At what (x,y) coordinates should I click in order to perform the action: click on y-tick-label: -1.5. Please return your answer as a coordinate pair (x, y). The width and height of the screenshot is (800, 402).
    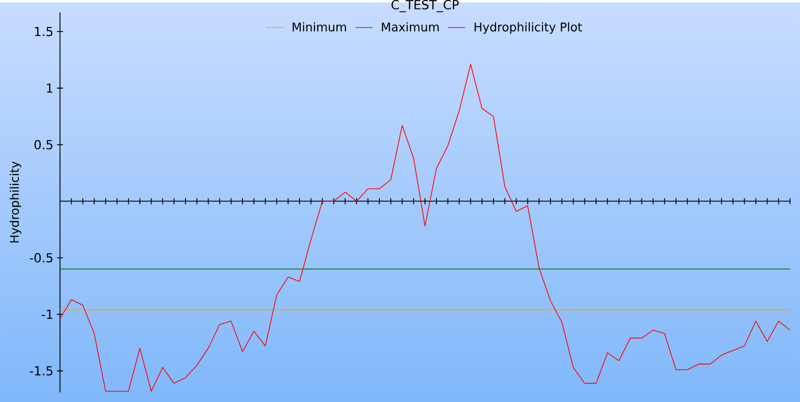
    Looking at the image, I should click on (41, 371).